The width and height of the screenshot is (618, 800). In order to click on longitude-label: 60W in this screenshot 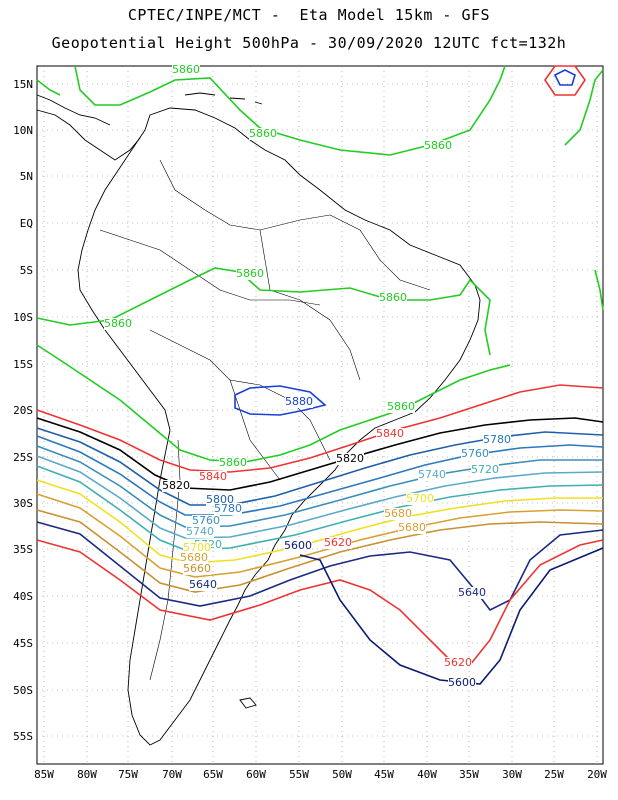, I will do `click(256, 774)`.